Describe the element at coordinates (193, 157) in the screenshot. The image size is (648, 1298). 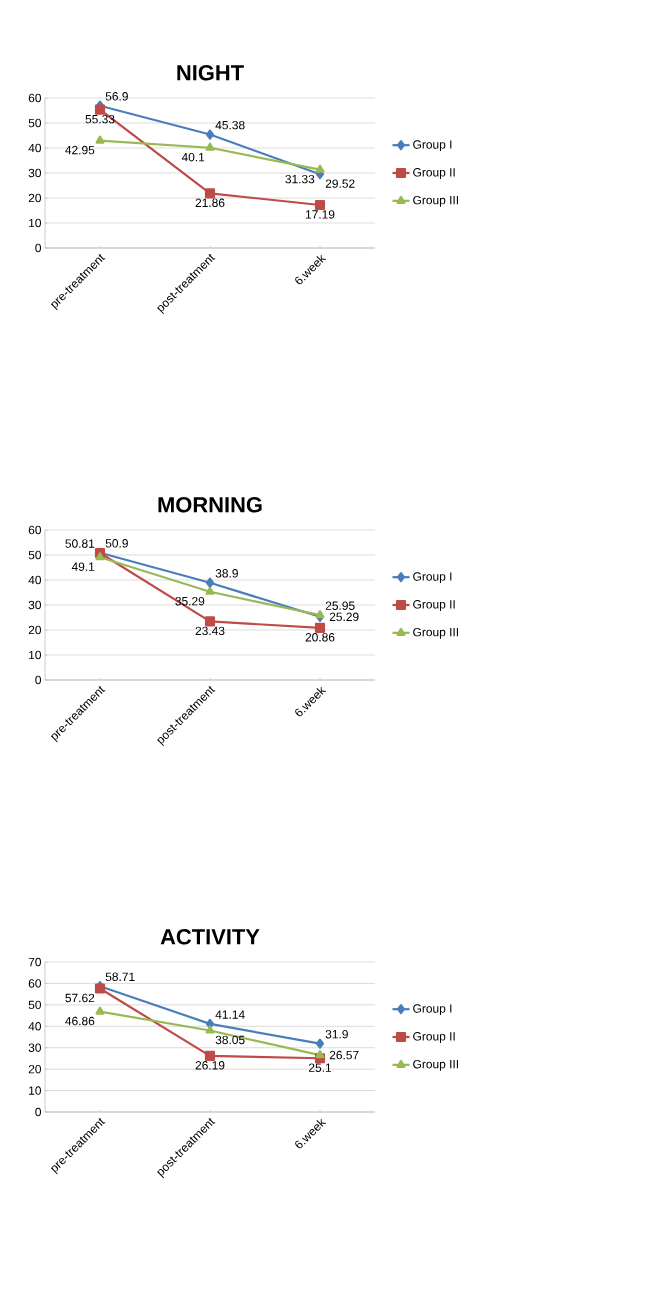
I see `data-label: 40.1` at that location.